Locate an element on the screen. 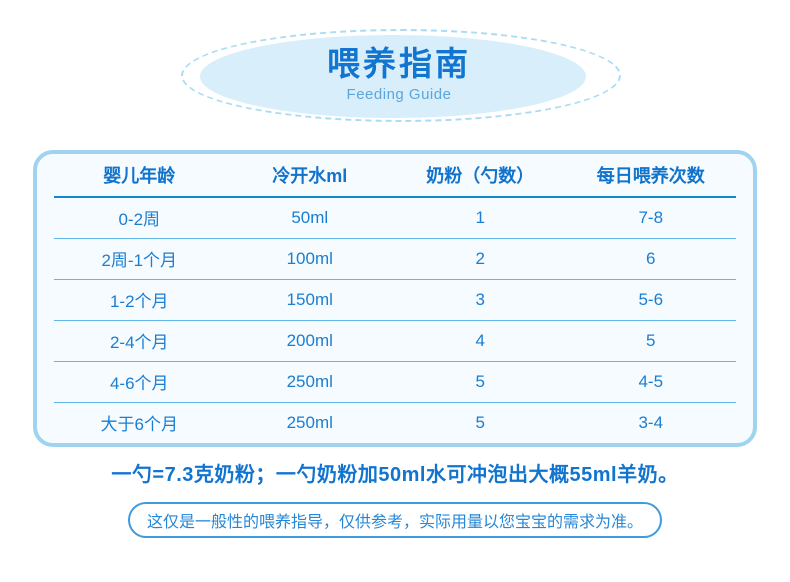  table-cell: 2-4个月 is located at coordinates (139, 341).